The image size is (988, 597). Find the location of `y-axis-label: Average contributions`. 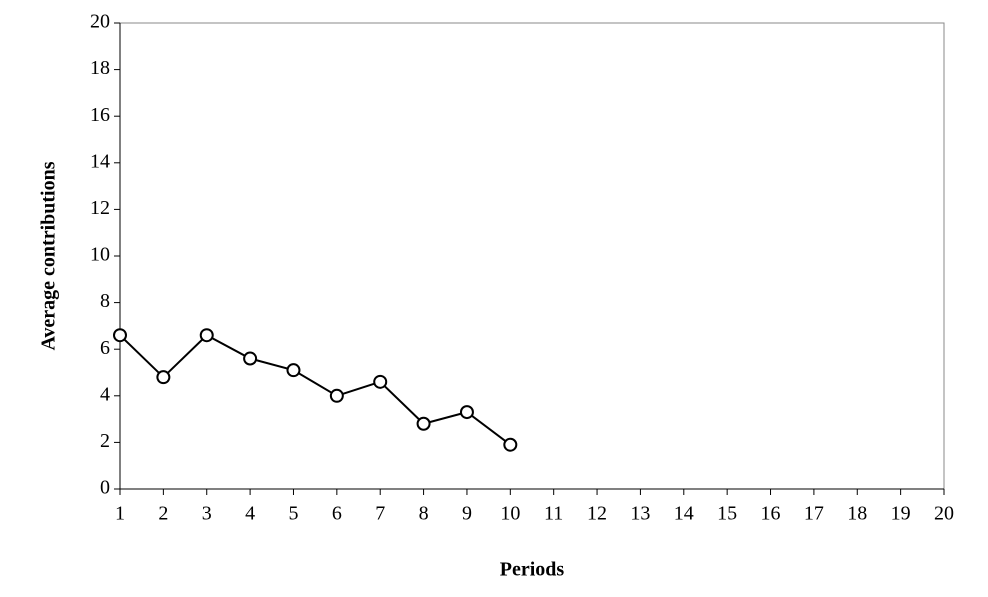

y-axis-label: Average contributions is located at coordinates (49, 255).